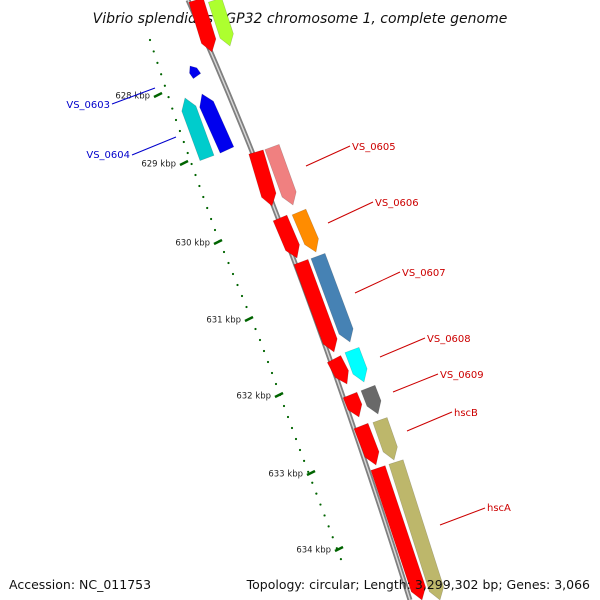 This screenshot has height=600, width=600. What do you see at coordinates (424, 273) in the screenshot?
I see `gene-label: VS_0607` at bounding box center [424, 273].